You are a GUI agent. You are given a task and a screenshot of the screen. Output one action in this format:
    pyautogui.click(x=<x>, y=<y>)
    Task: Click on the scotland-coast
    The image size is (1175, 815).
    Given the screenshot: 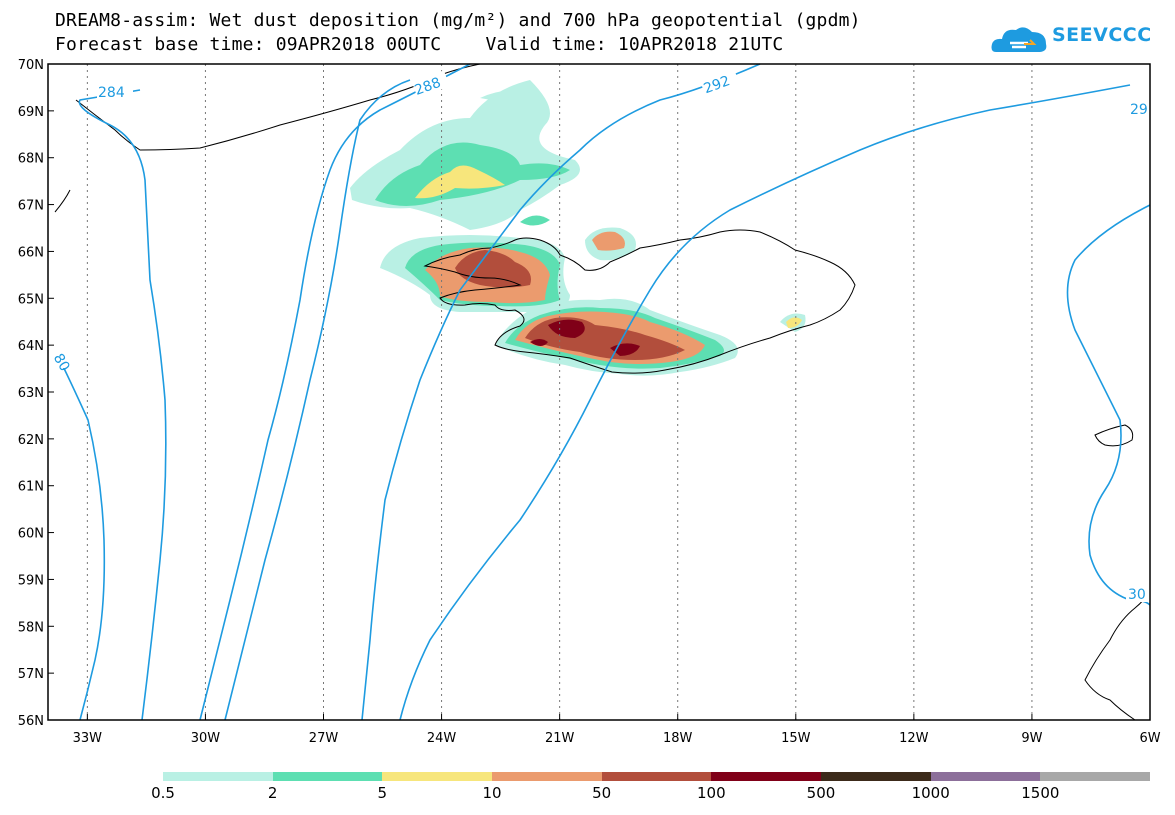 What is the action you would take?
    pyautogui.click(x=1117, y=655)
    